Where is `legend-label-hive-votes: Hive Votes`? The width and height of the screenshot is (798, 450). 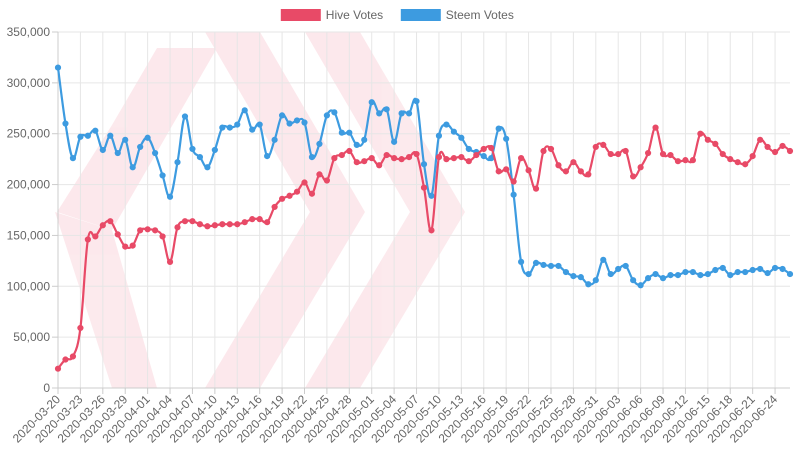
legend-label-hive-votes: Hive Votes is located at coordinates (354, 15).